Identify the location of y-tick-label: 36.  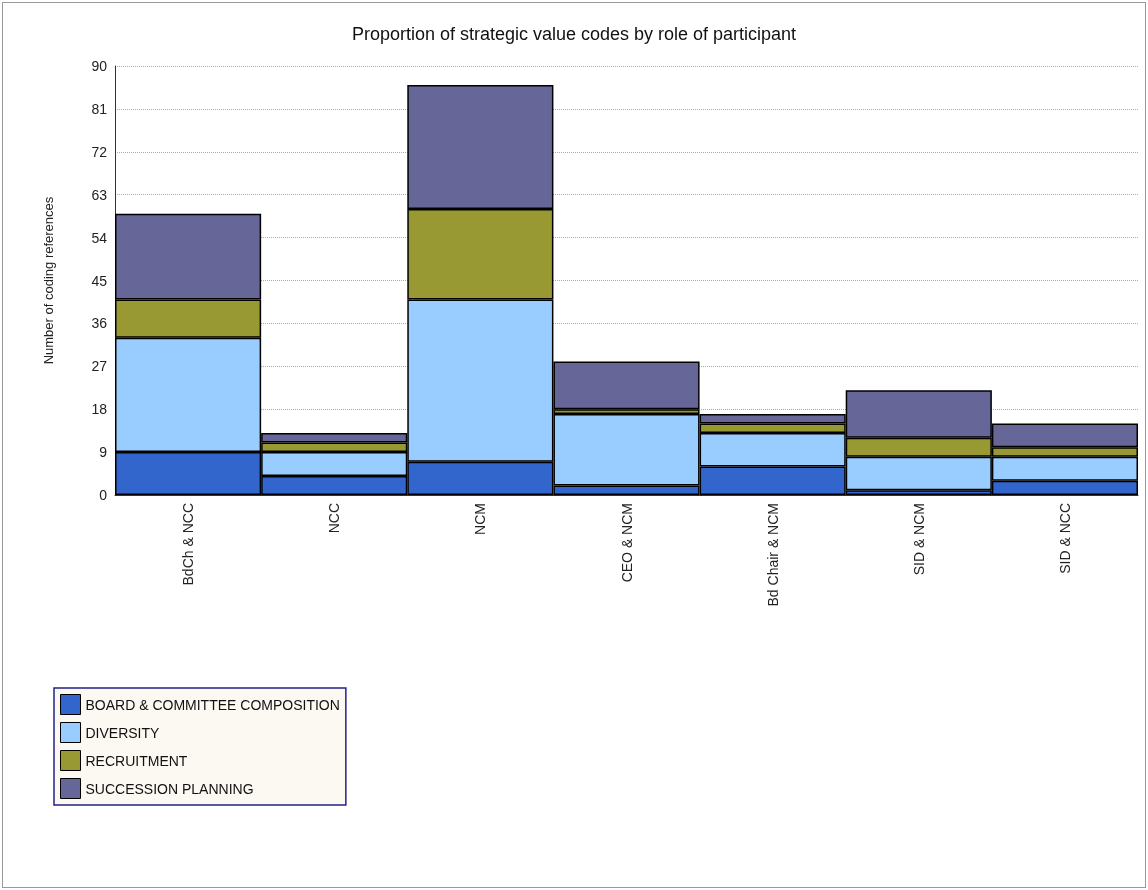
(99, 323).